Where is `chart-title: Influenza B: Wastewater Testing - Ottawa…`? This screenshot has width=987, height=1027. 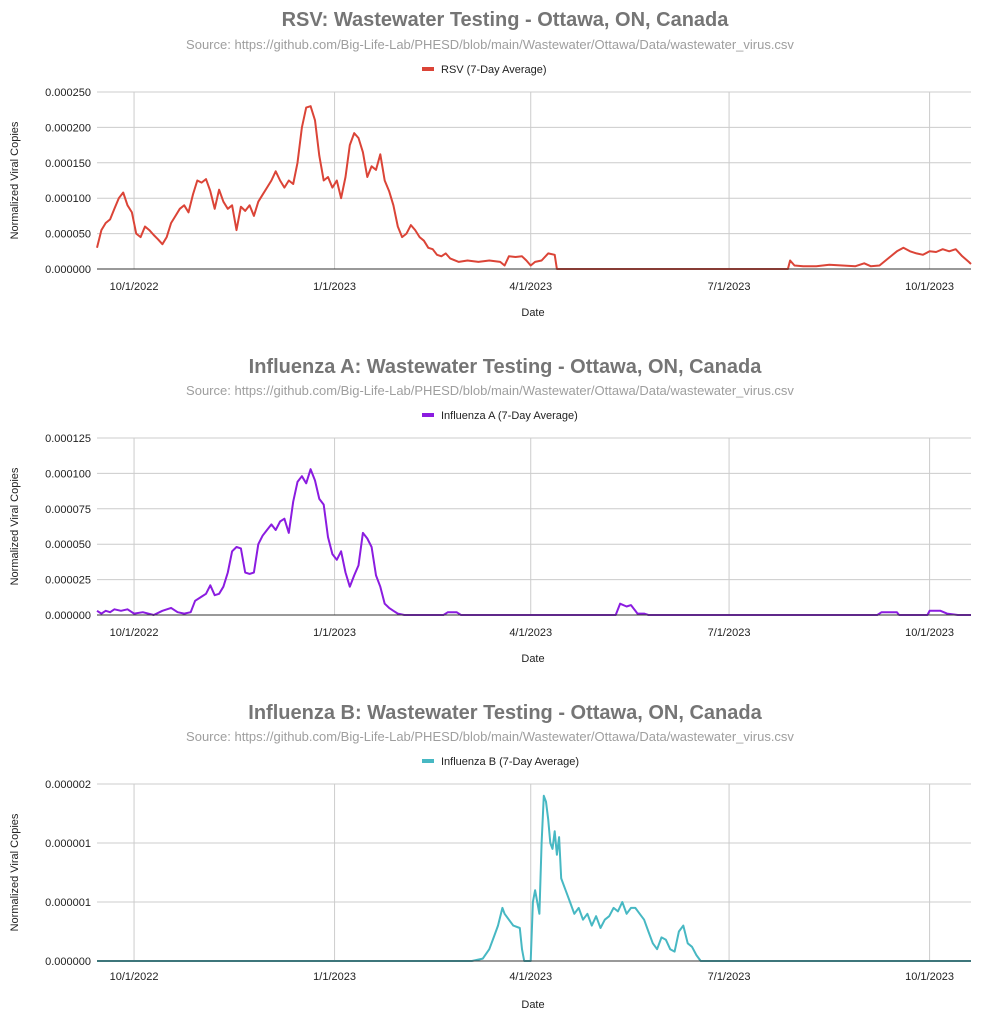 chart-title: Influenza B: Wastewater Testing - Ottawa… is located at coordinates (505, 713).